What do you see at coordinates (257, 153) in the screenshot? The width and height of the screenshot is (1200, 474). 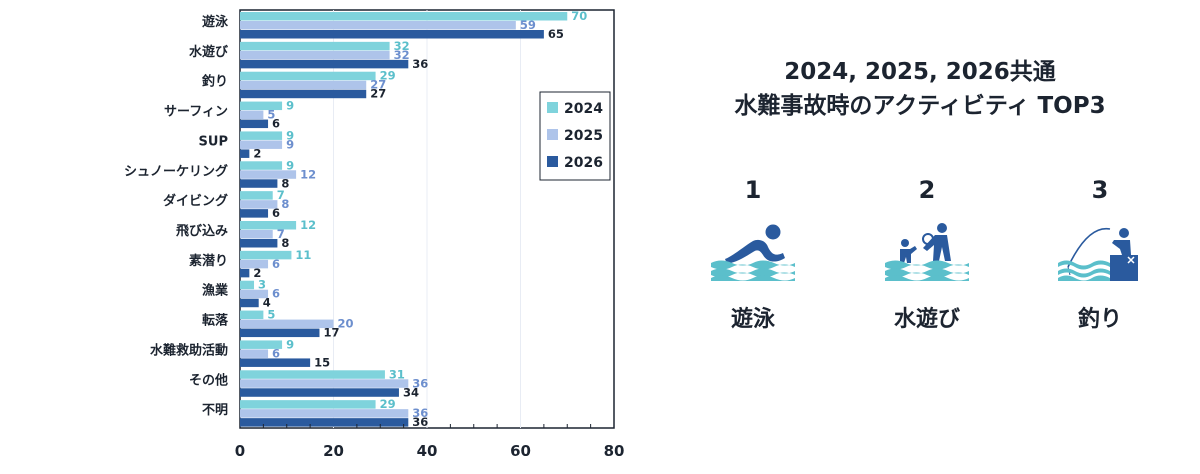 I see `data-label: 2` at bounding box center [257, 153].